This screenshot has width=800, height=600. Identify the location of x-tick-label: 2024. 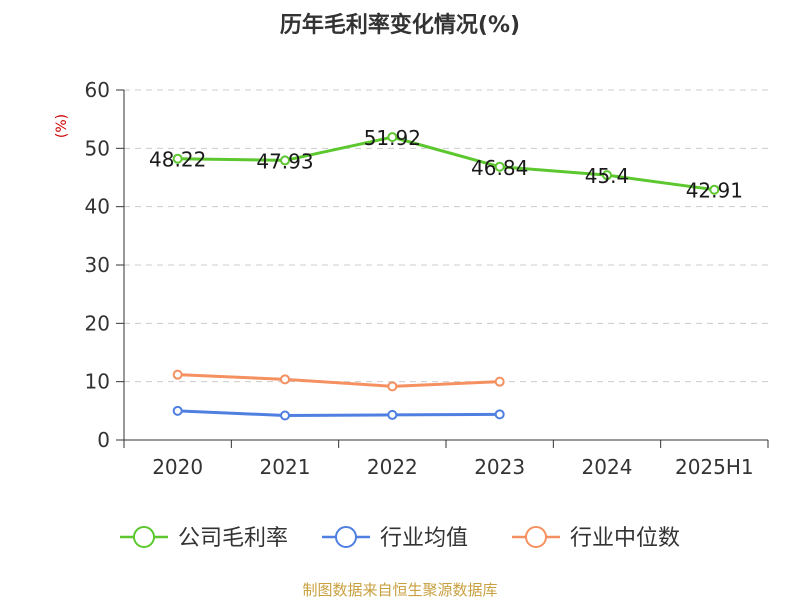
(607, 467).